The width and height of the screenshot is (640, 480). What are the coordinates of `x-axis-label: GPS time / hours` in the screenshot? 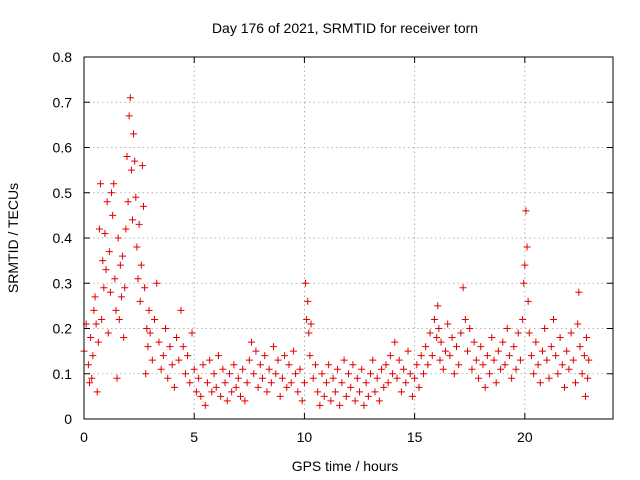 It's located at (345, 466).